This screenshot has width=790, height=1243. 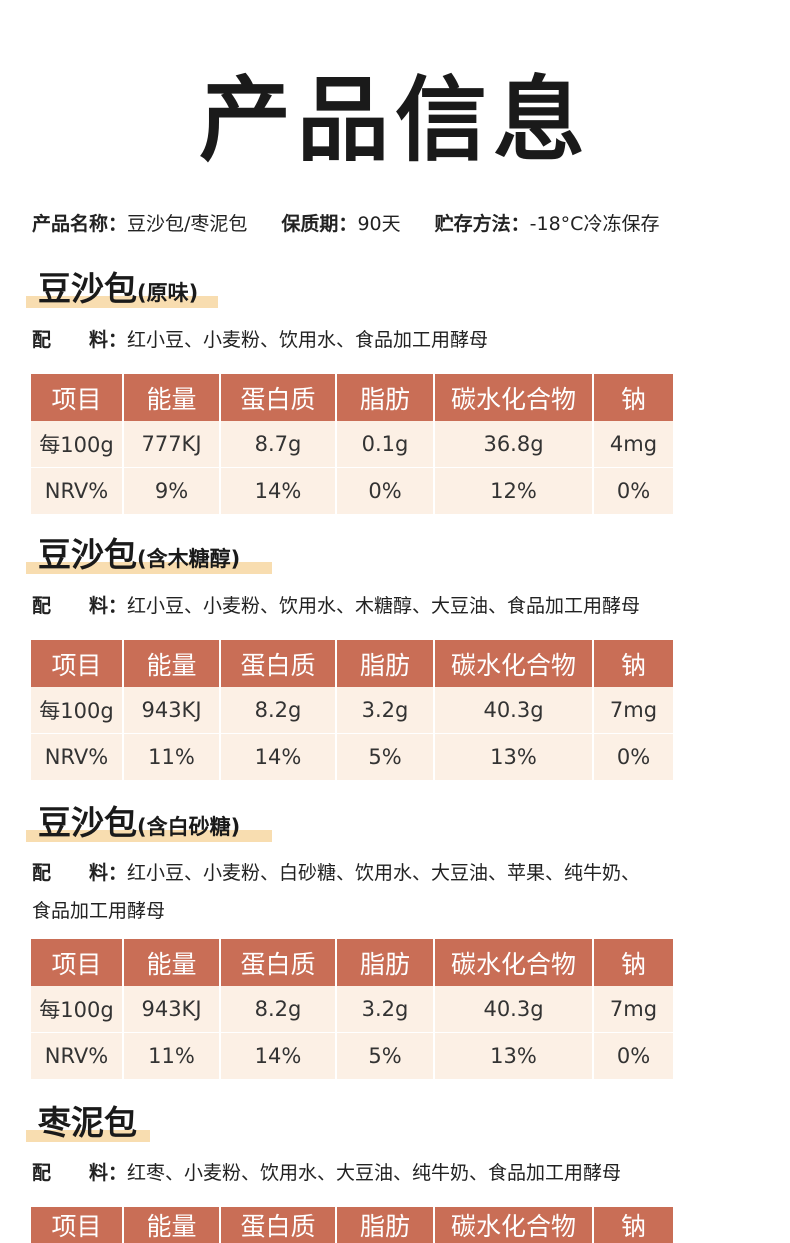 What do you see at coordinates (278, 444) in the screenshot?
I see `table-cell: 8.7g` at bounding box center [278, 444].